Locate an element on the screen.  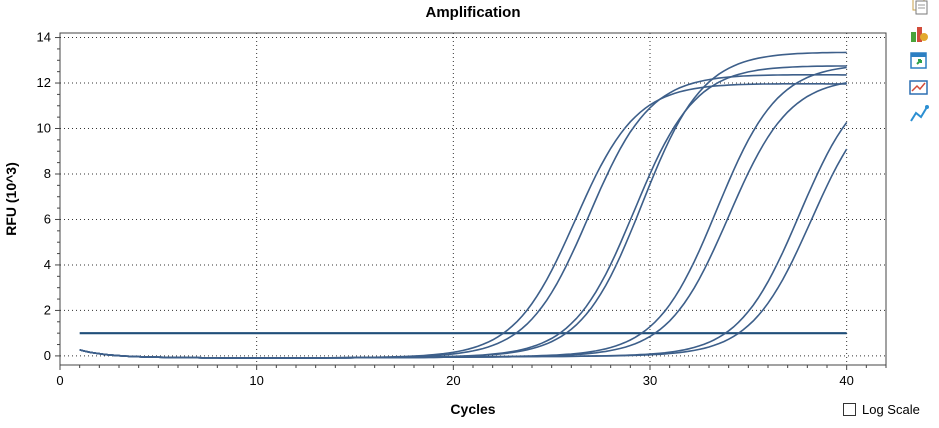
x-tick-label: 10 is located at coordinates (256, 380).